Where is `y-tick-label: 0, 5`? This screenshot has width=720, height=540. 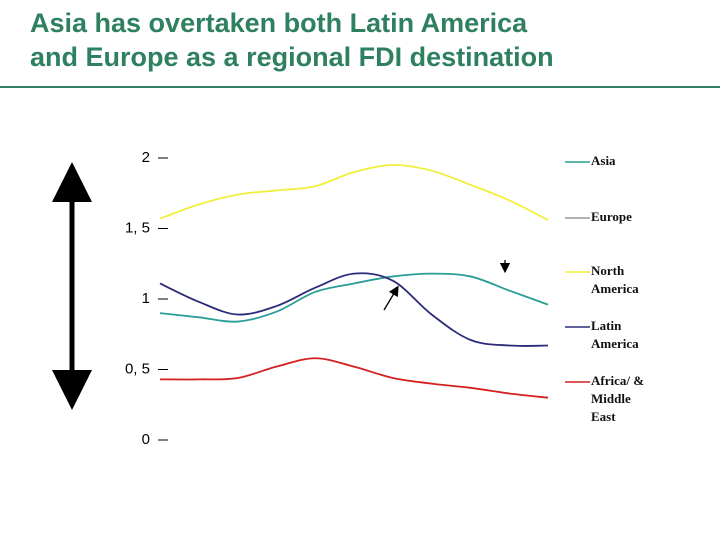
y-tick-label: 0, 5 is located at coordinates (137, 368).